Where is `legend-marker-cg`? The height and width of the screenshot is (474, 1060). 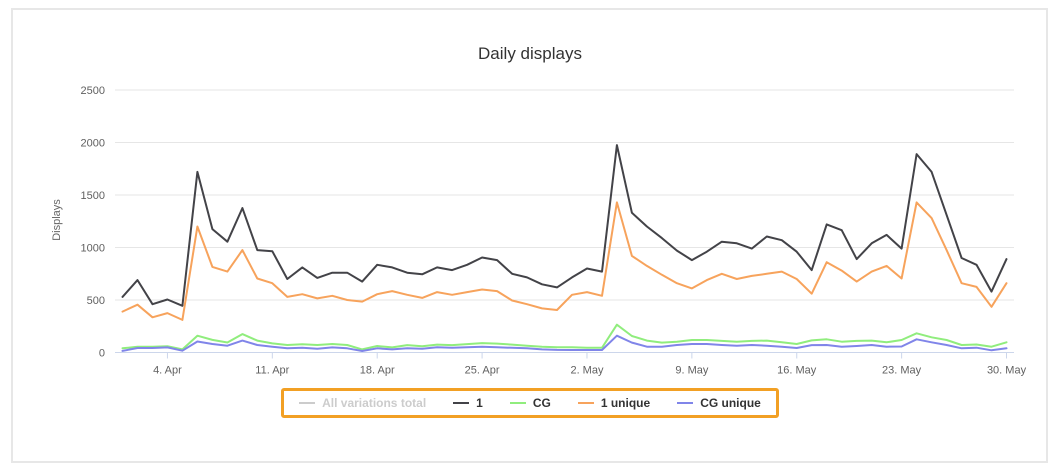
legend-marker-cg is located at coordinates (517, 403).